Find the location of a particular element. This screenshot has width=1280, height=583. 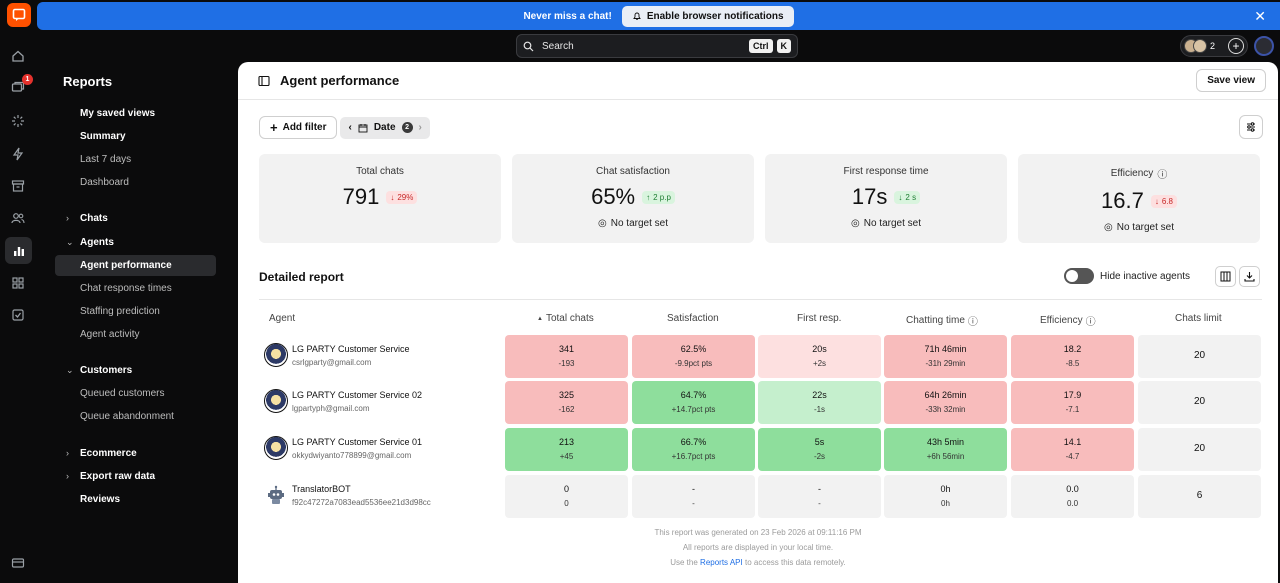

agent-email: f92c47272a7083ead5536ee21d3d98cc is located at coordinates (361, 502).